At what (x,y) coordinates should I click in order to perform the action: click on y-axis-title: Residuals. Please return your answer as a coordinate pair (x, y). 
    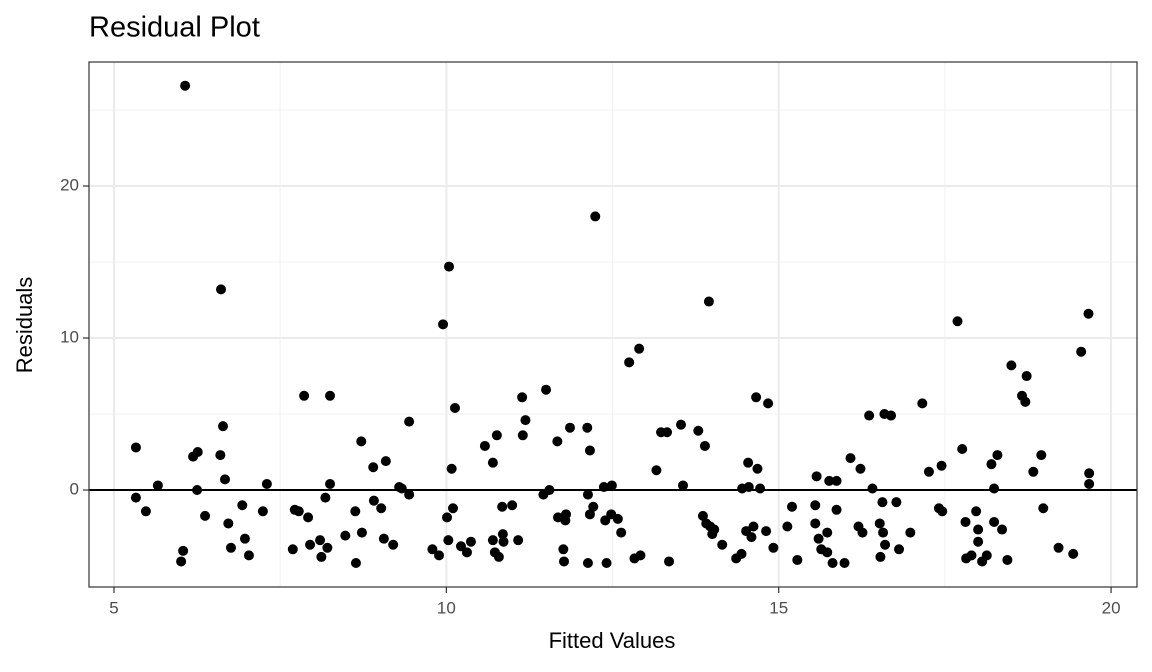
    Looking at the image, I should click on (24, 325).